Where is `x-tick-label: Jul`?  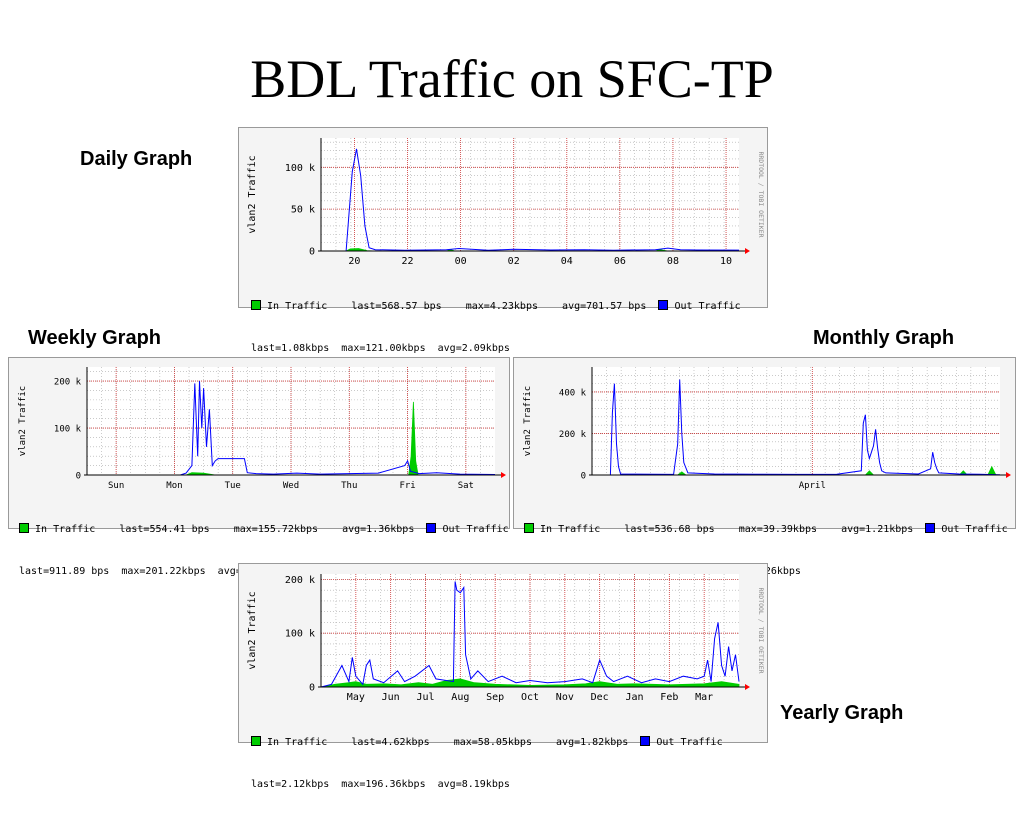 x-tick-label: Jul is located at coordinates (425, 697).